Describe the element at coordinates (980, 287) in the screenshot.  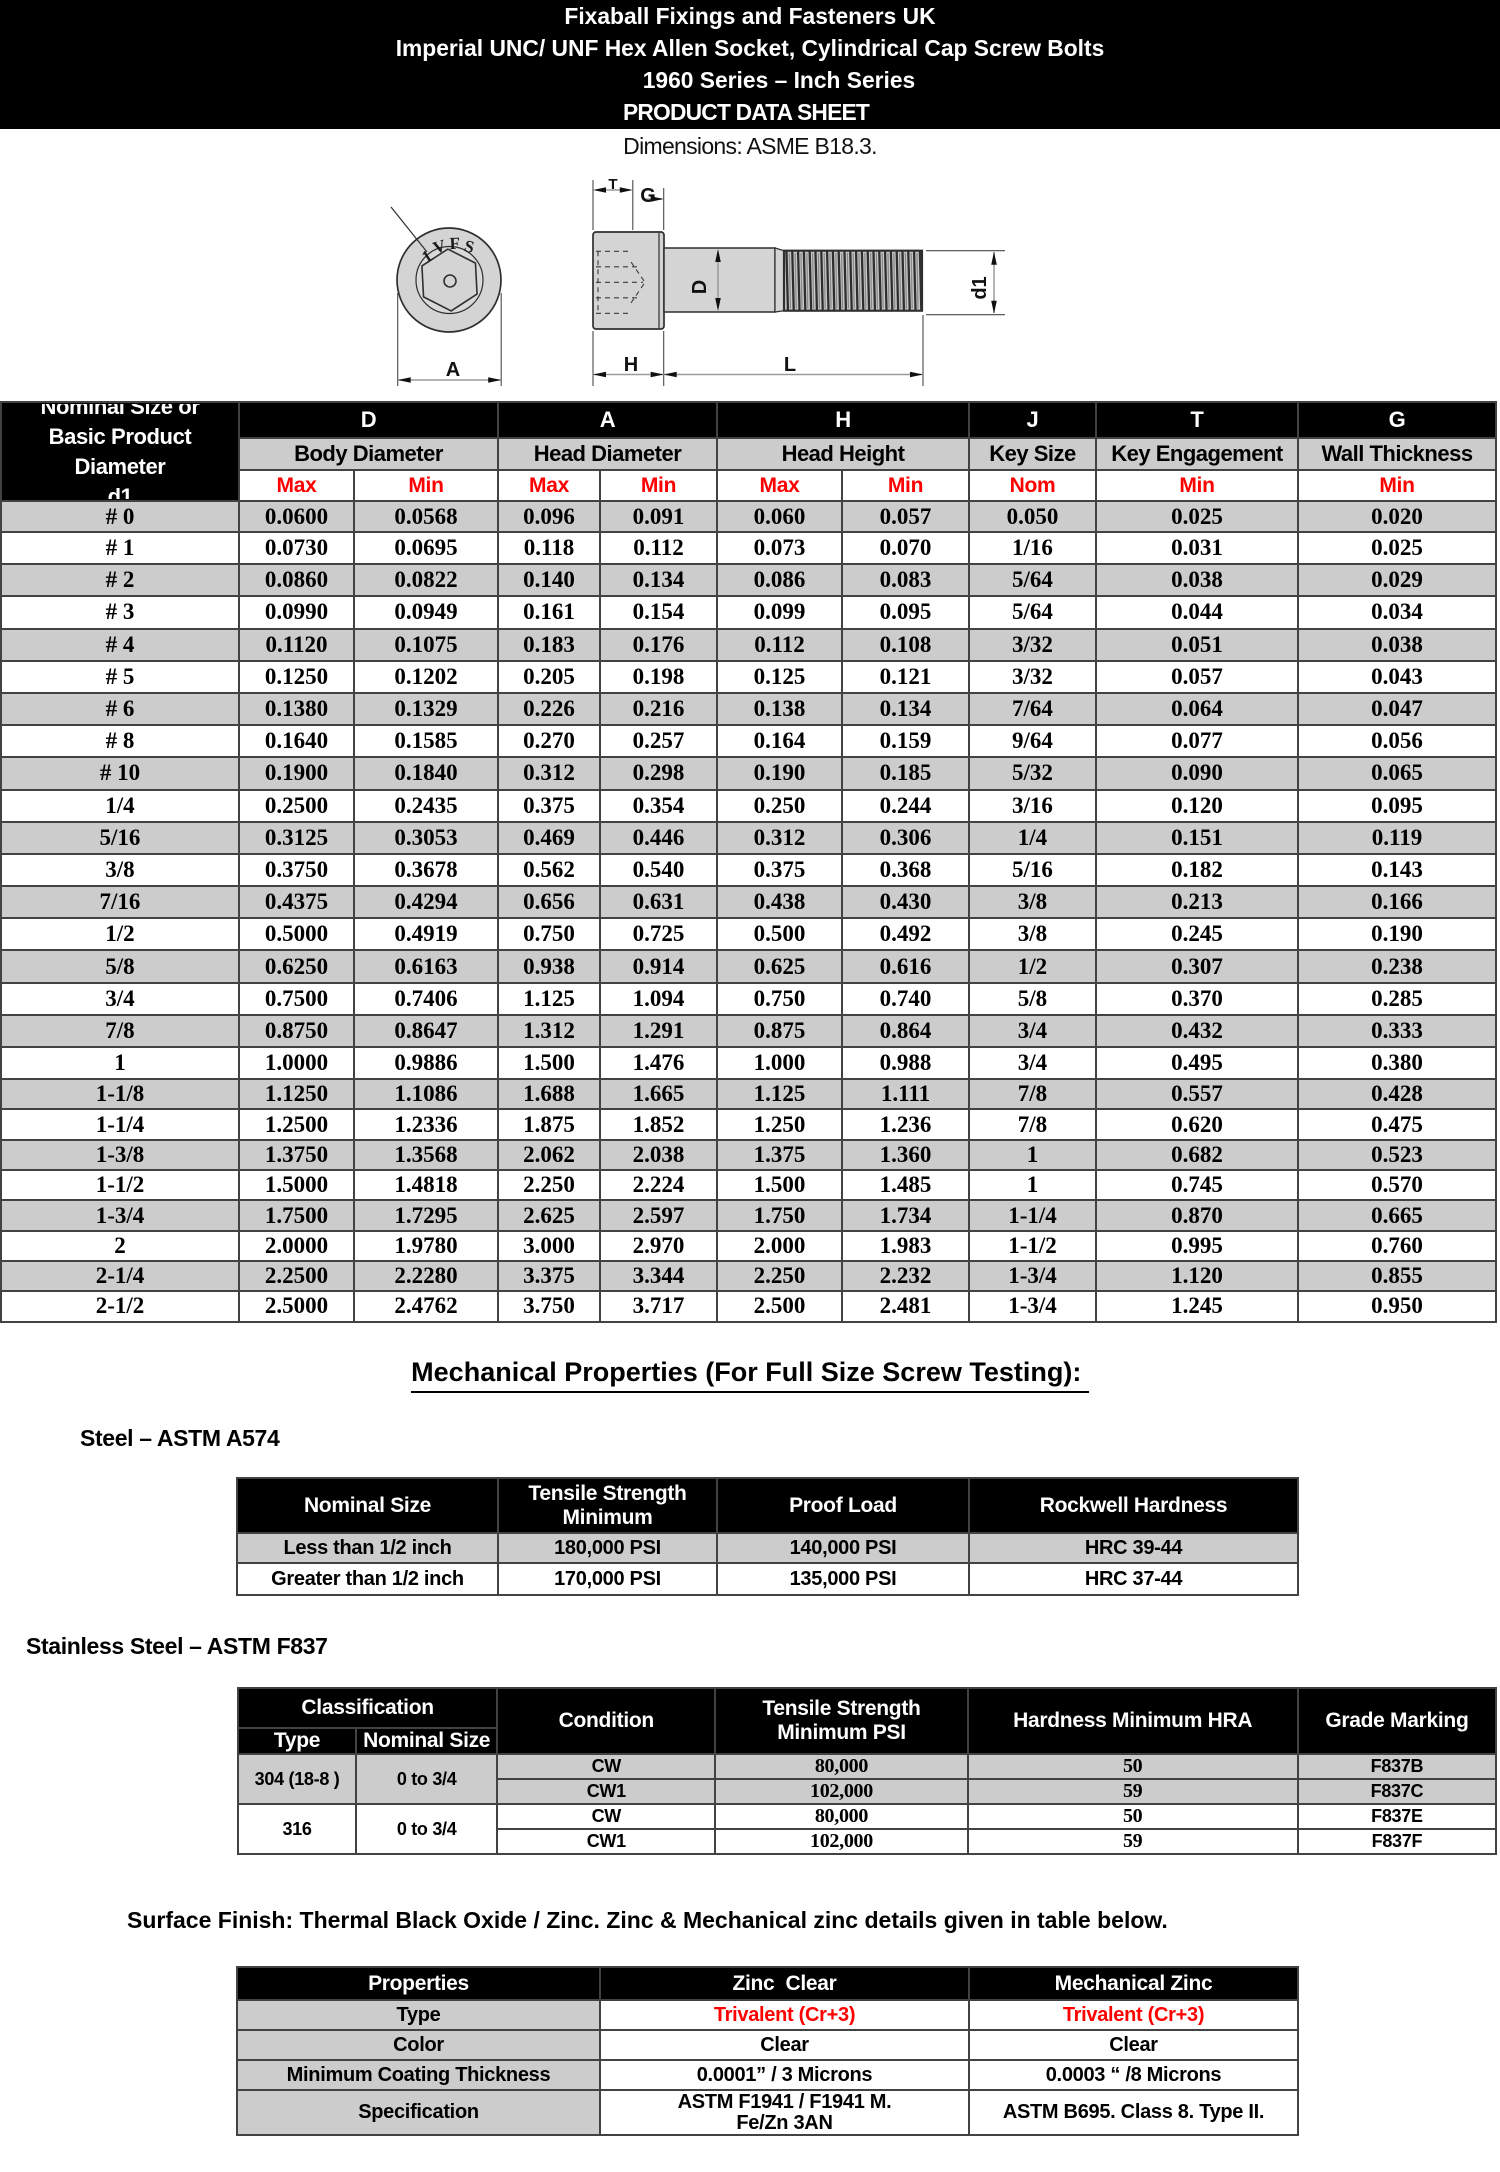
I see `svg-text: d1` at that location.